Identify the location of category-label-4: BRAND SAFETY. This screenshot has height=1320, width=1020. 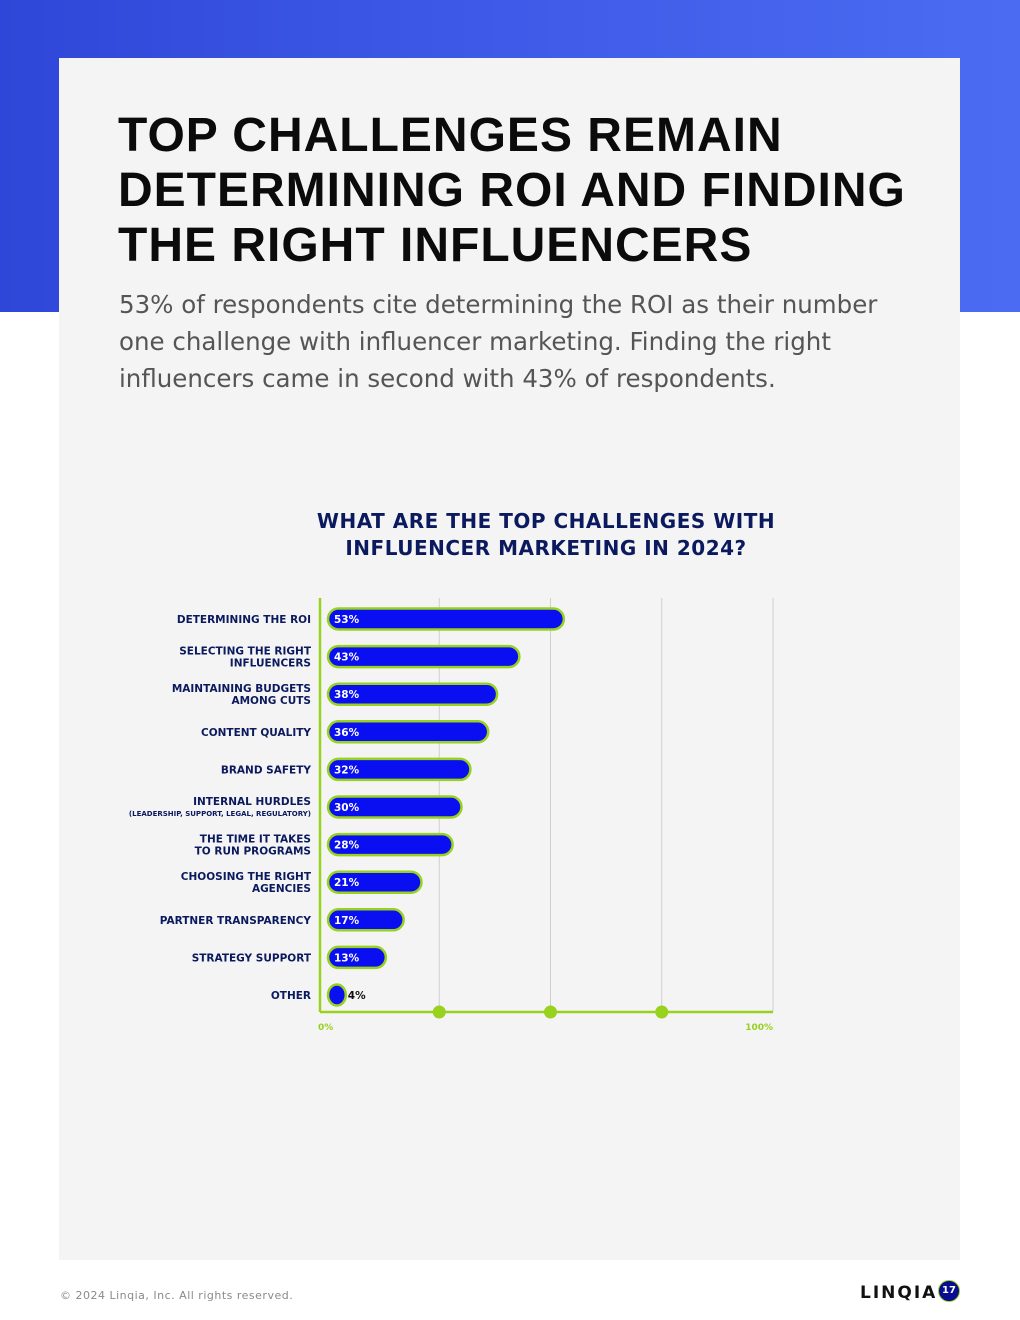
(266, 770).